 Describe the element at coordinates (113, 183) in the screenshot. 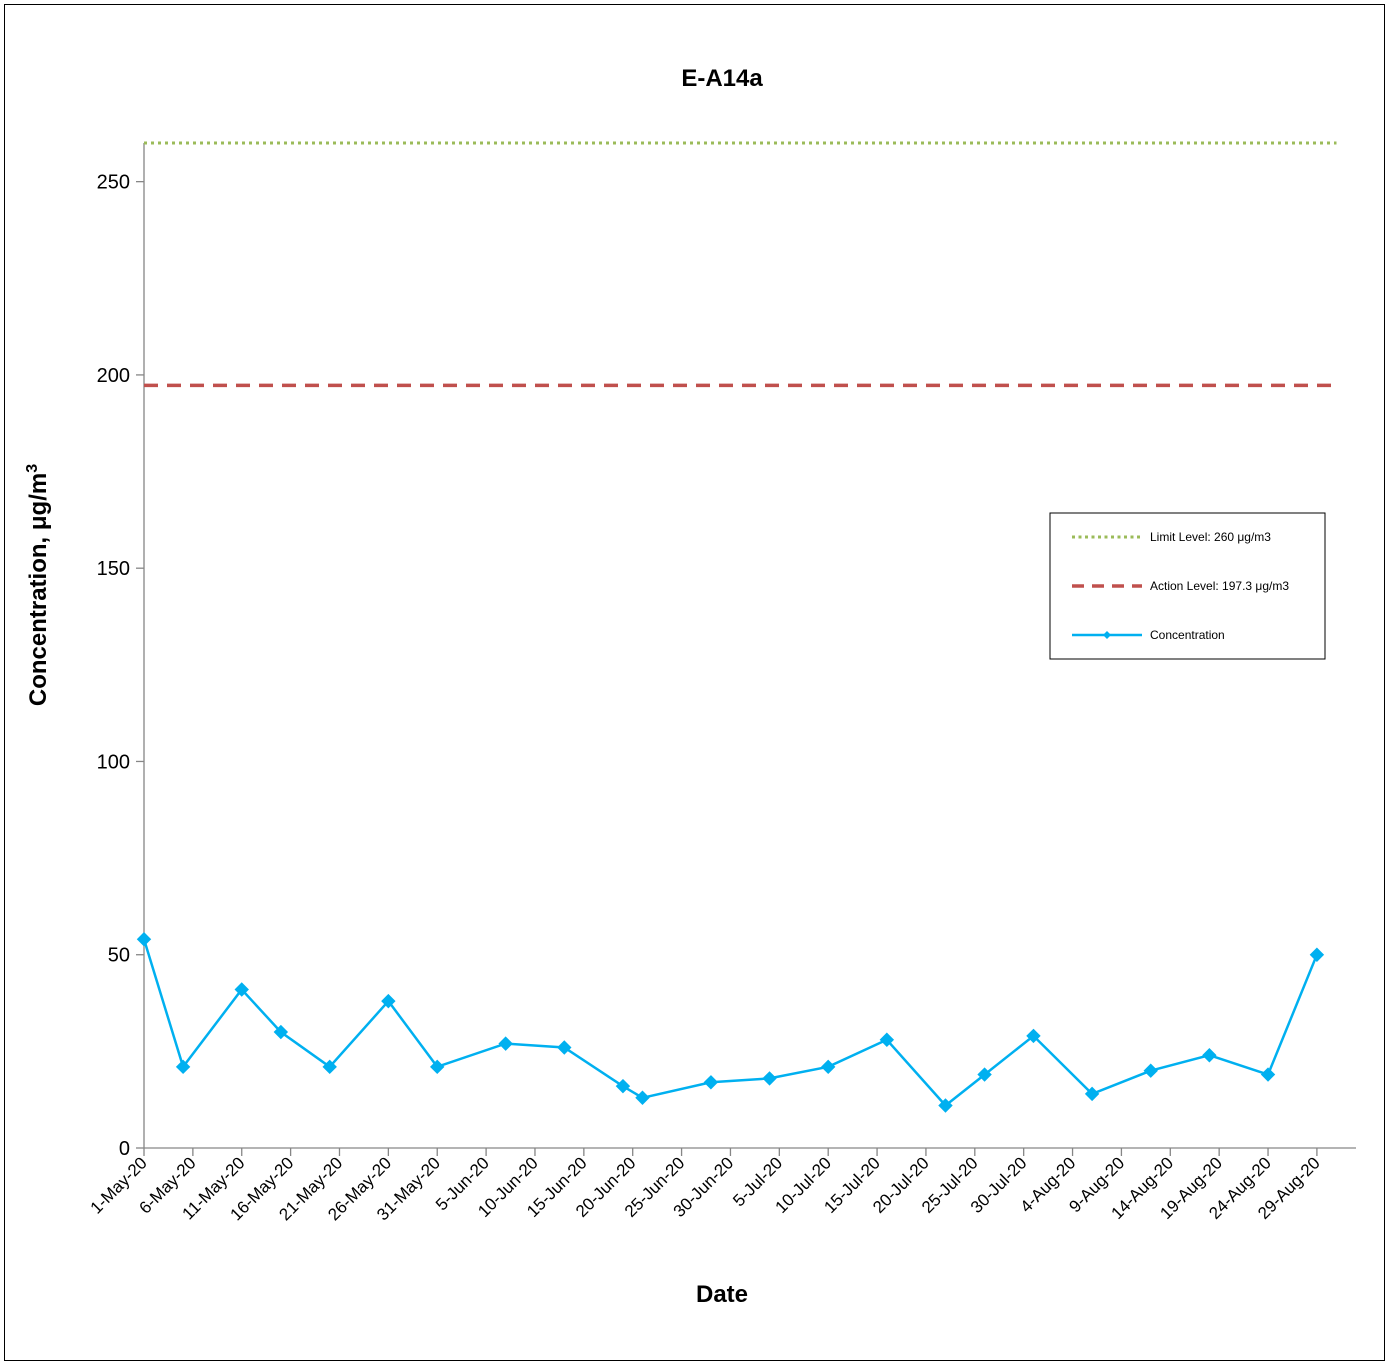

I see `y-tick-label: 250` at that location.